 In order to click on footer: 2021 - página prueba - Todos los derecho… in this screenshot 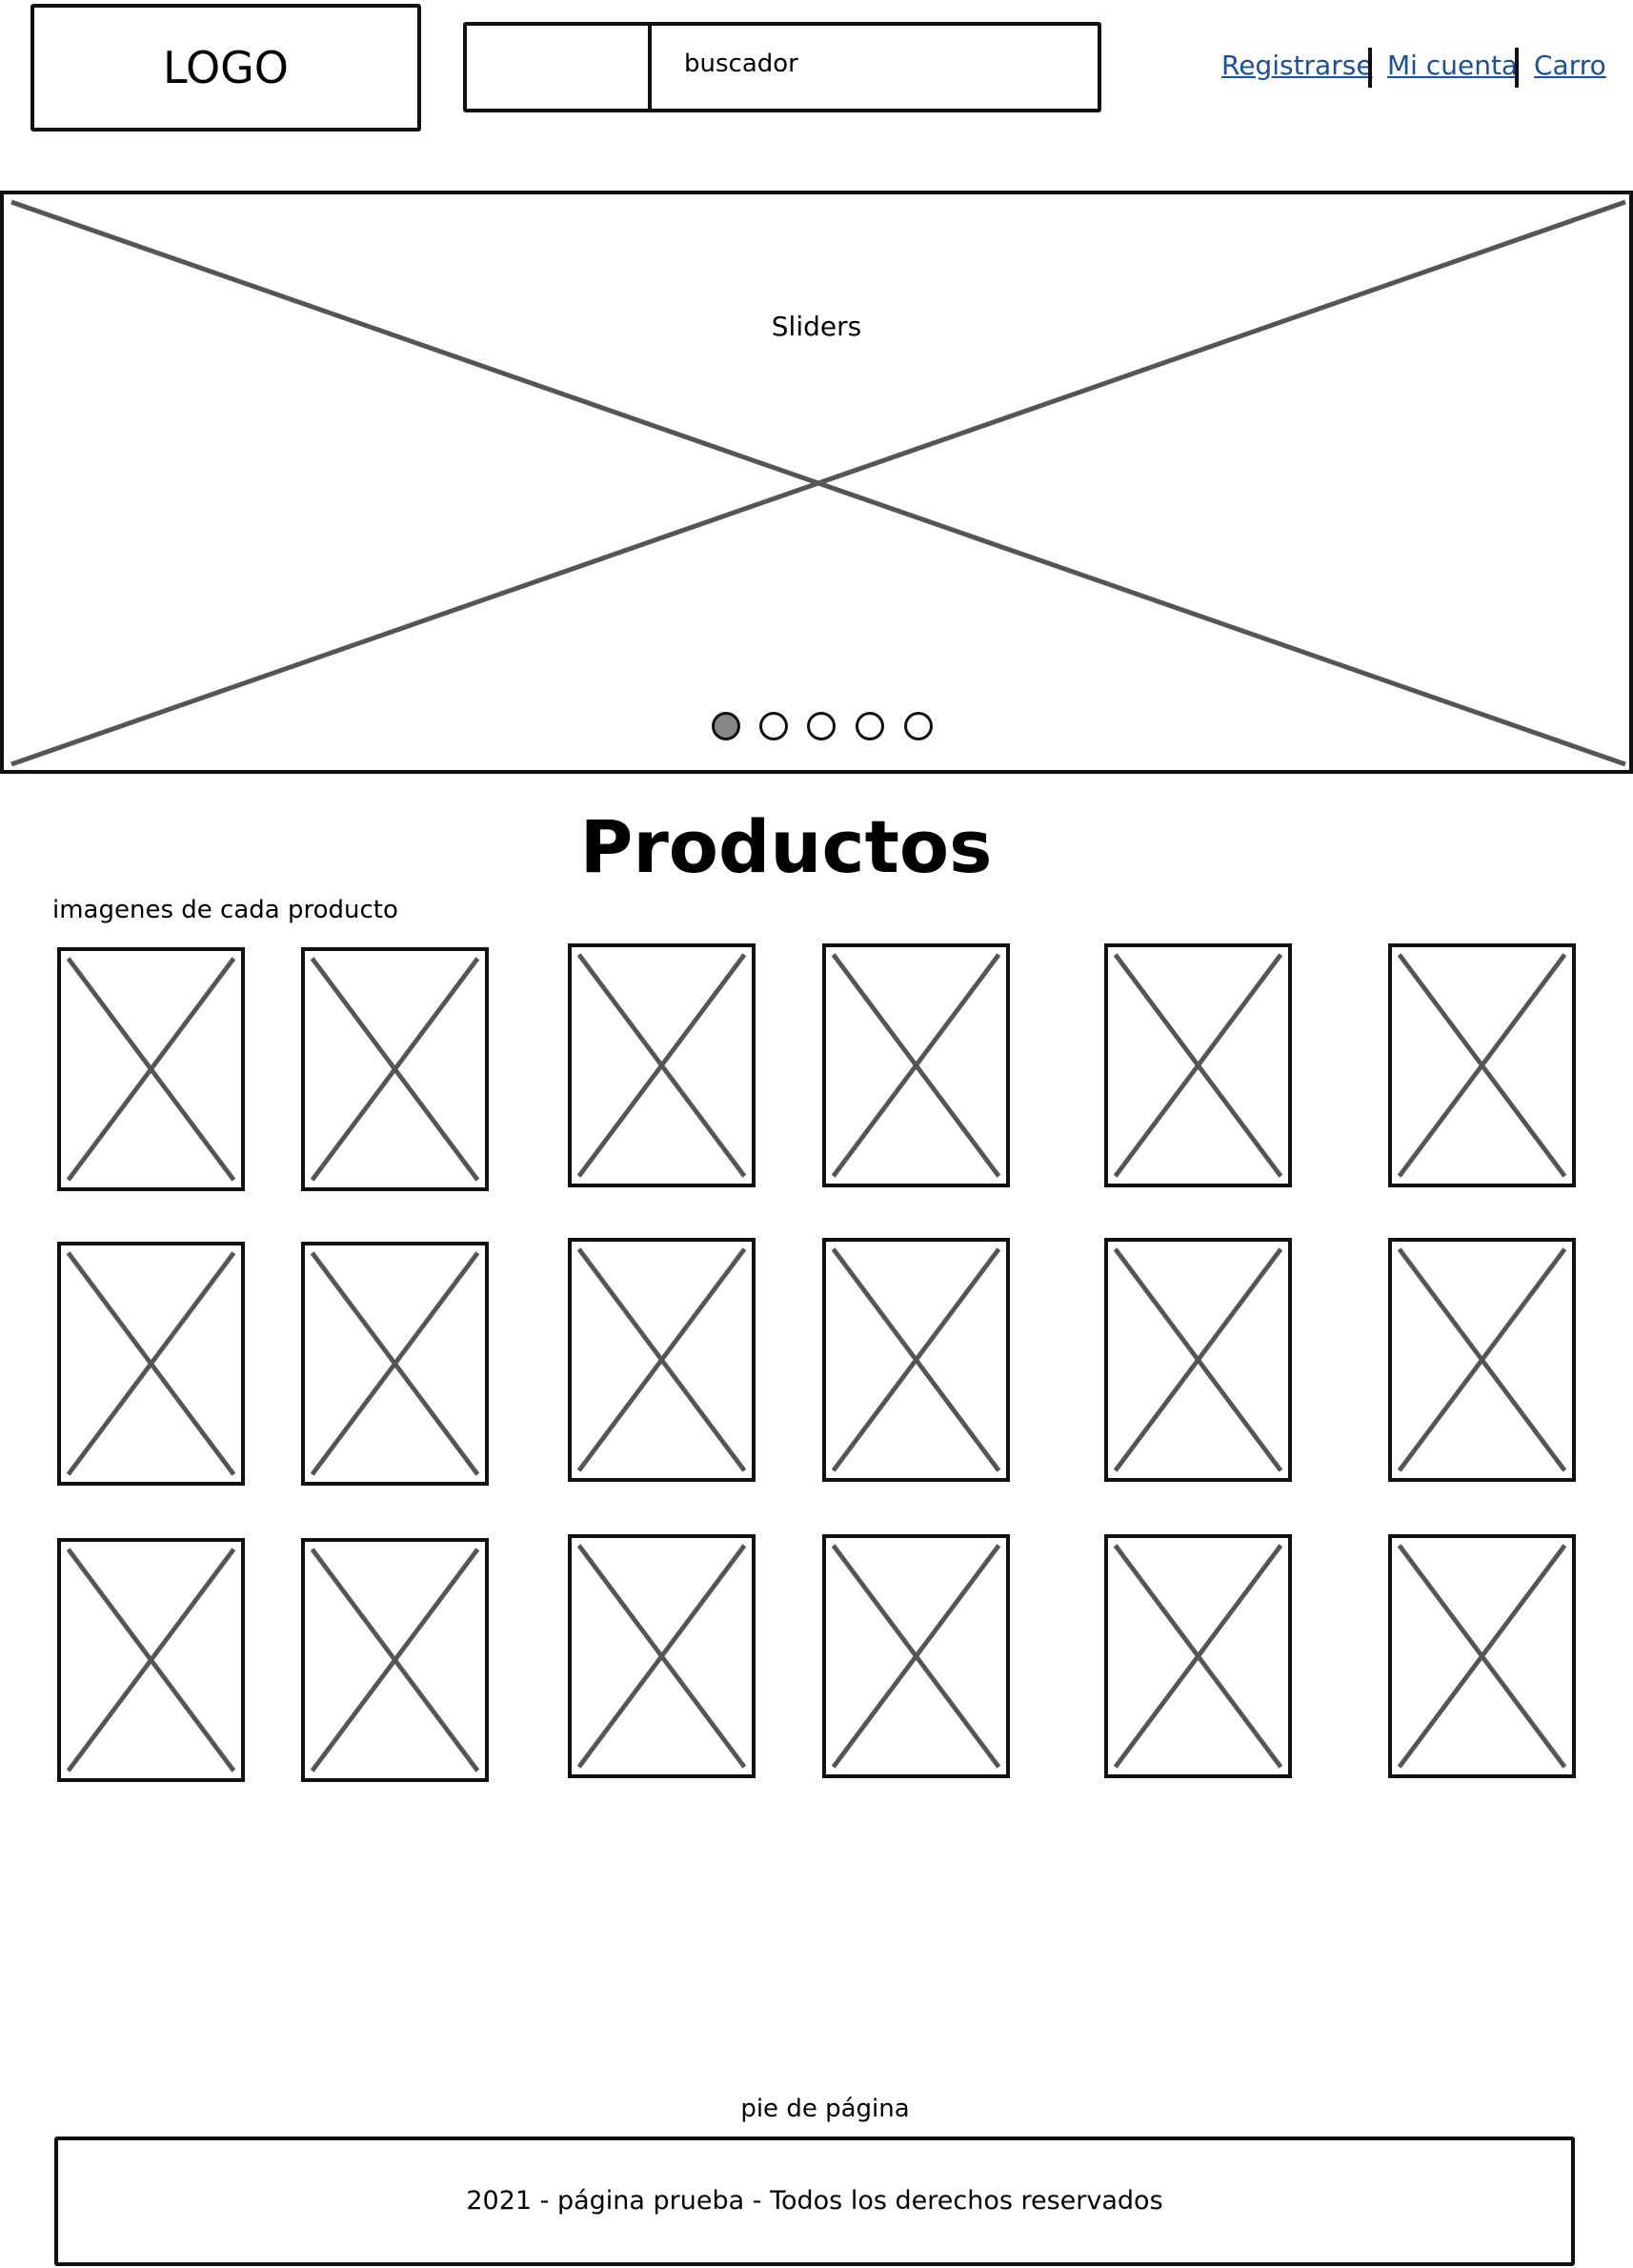, I will do `click(815, 2201)`.